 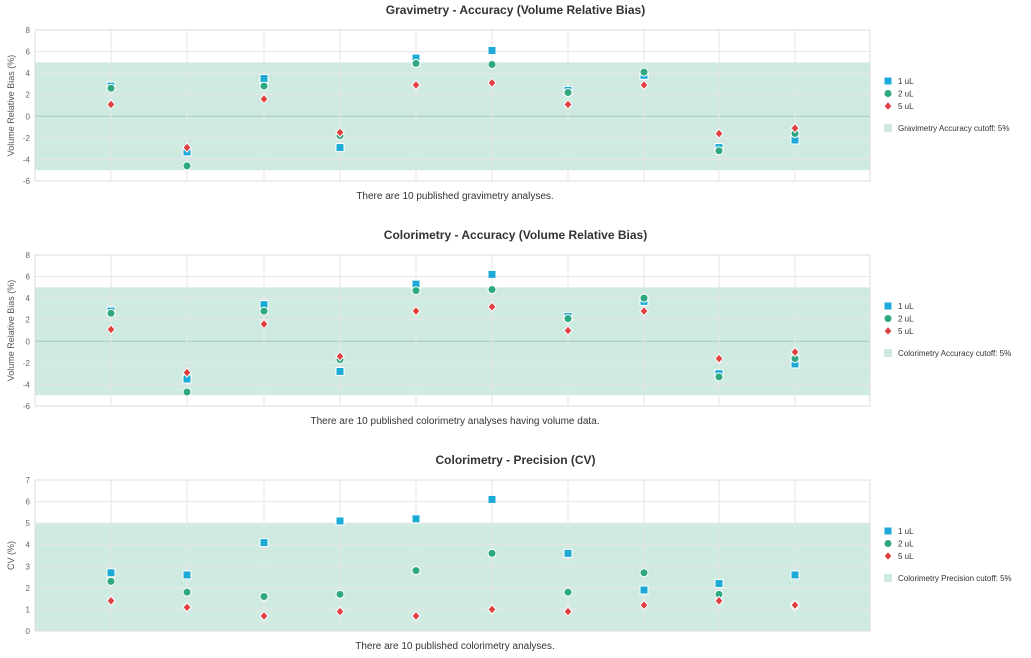 I want to click on y-tick-label: -4, so click(x=27, y=384).